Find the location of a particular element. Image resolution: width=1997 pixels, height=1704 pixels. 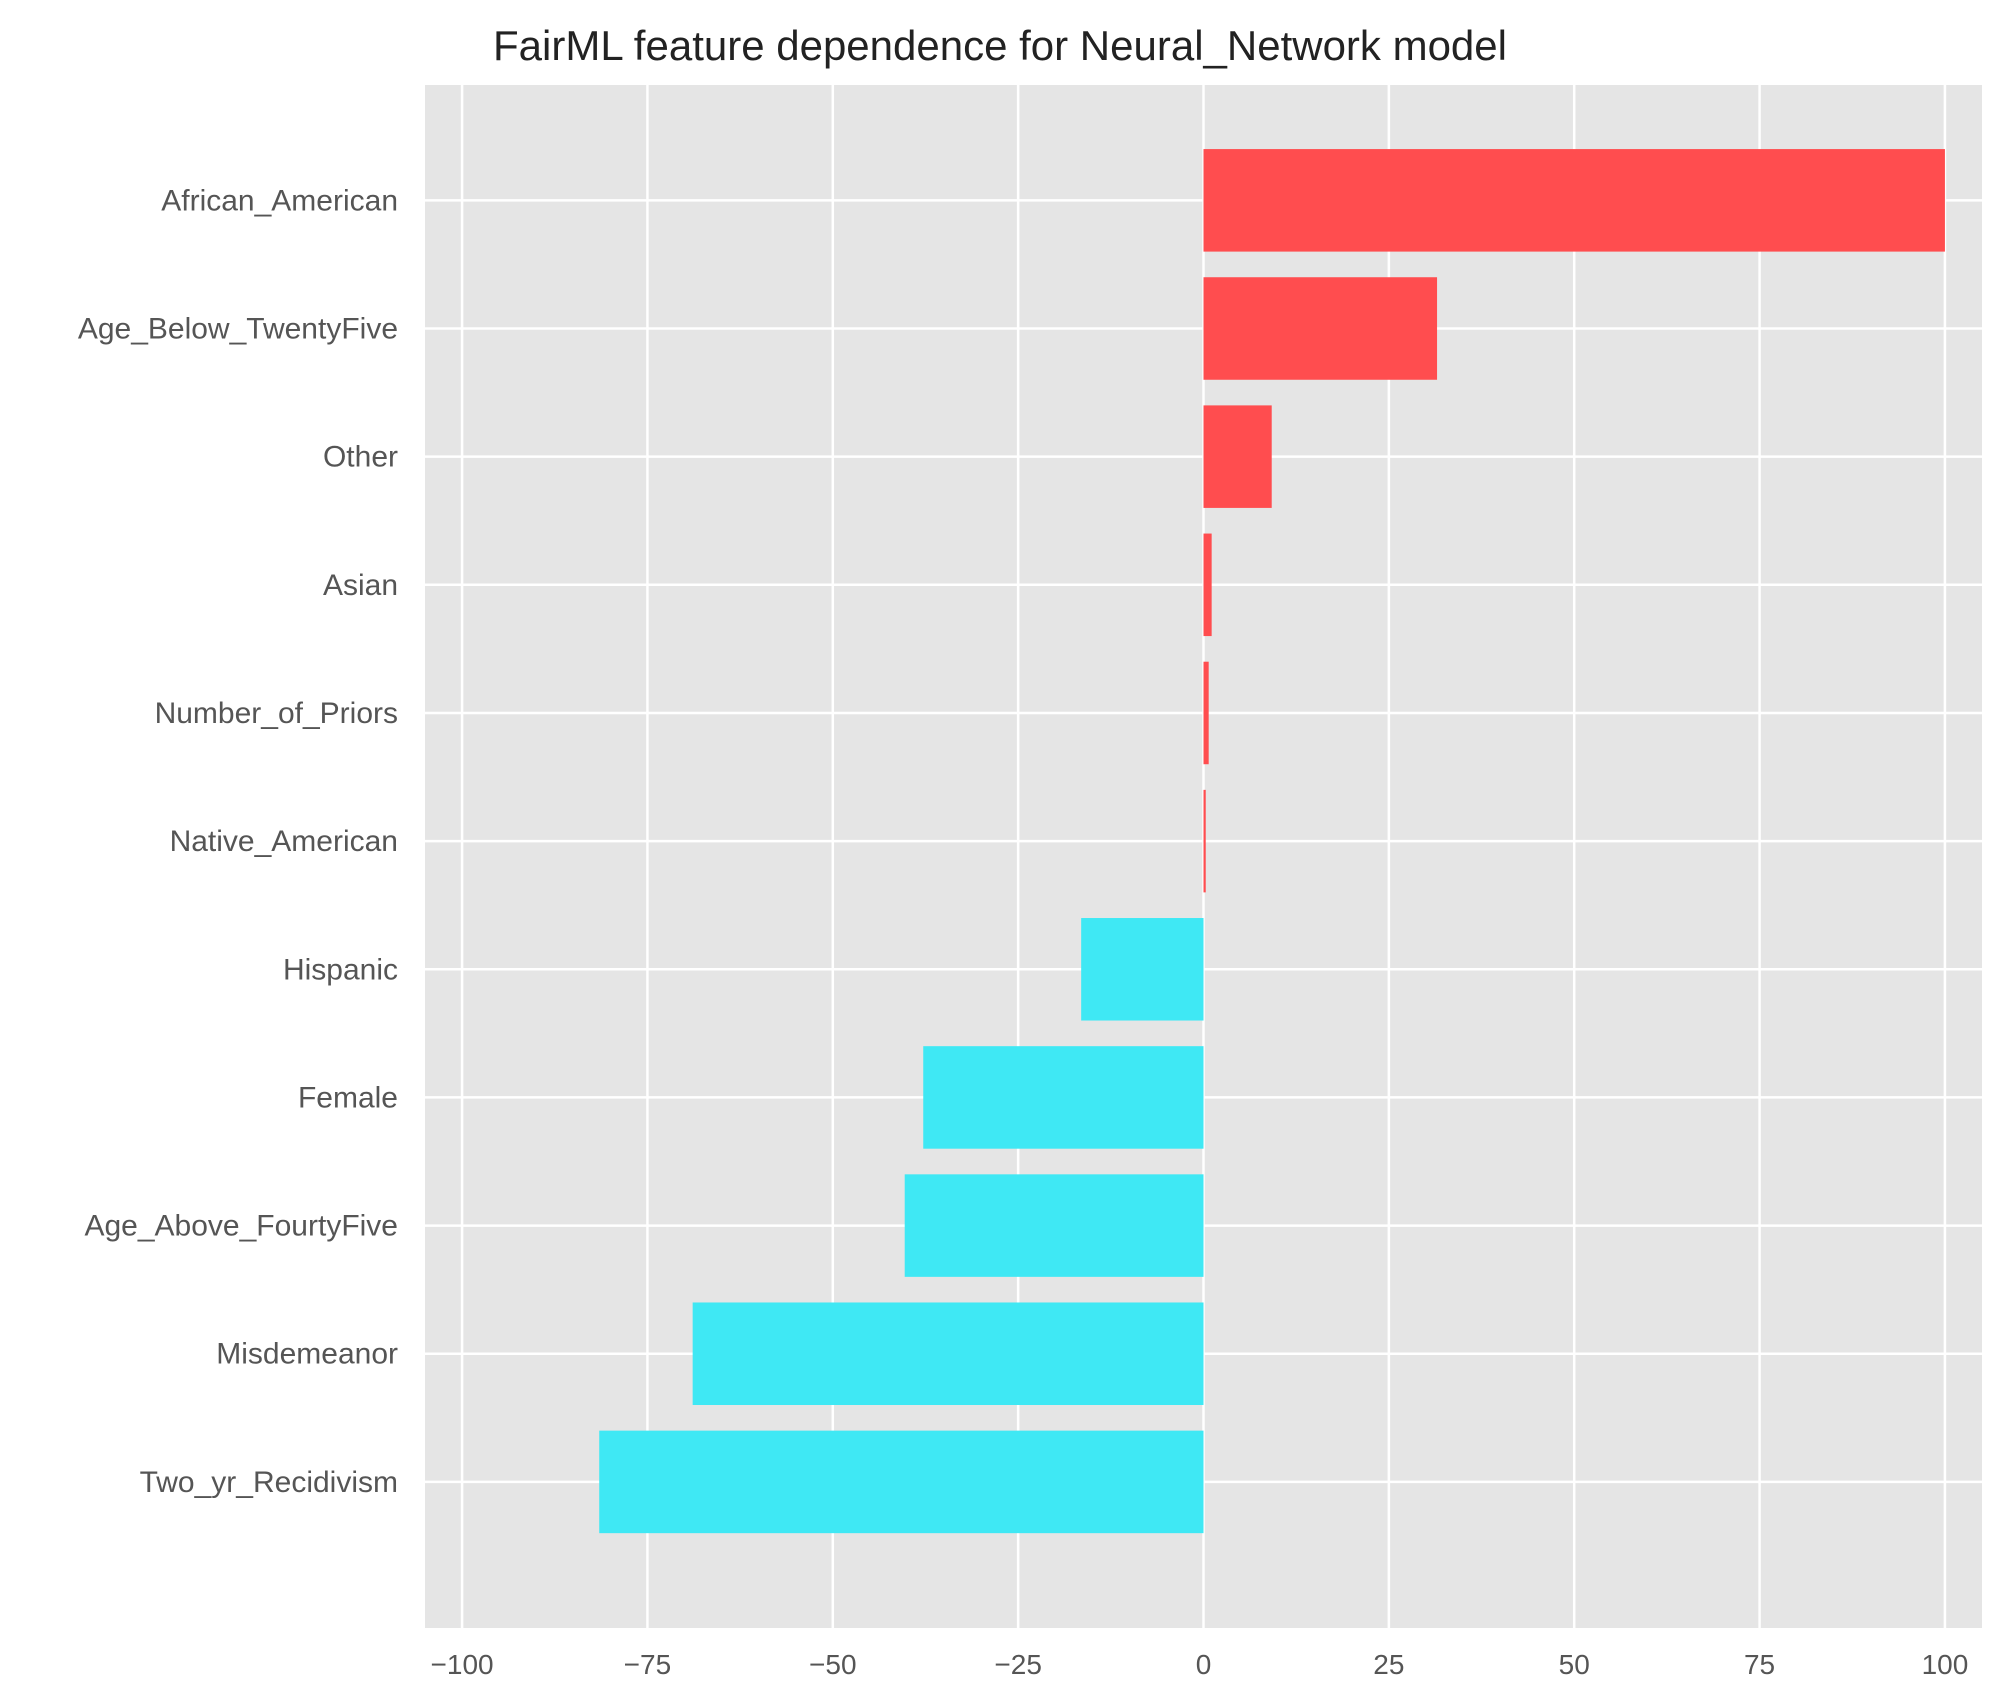

x-tick-label: −50 is located at coordinates (833, 1664).